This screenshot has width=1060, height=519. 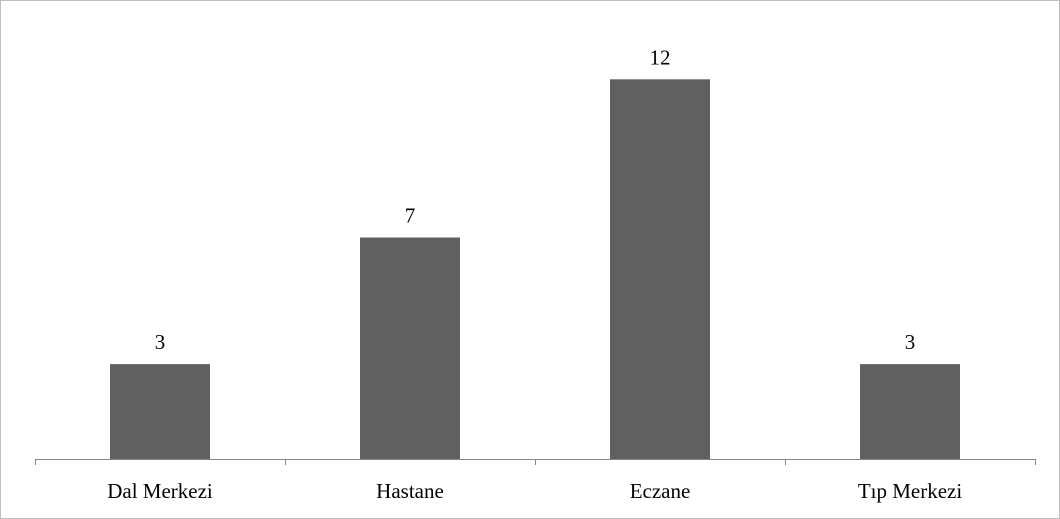 I want to click on x-tick-label: Eczane, so click(x=660, y=491).